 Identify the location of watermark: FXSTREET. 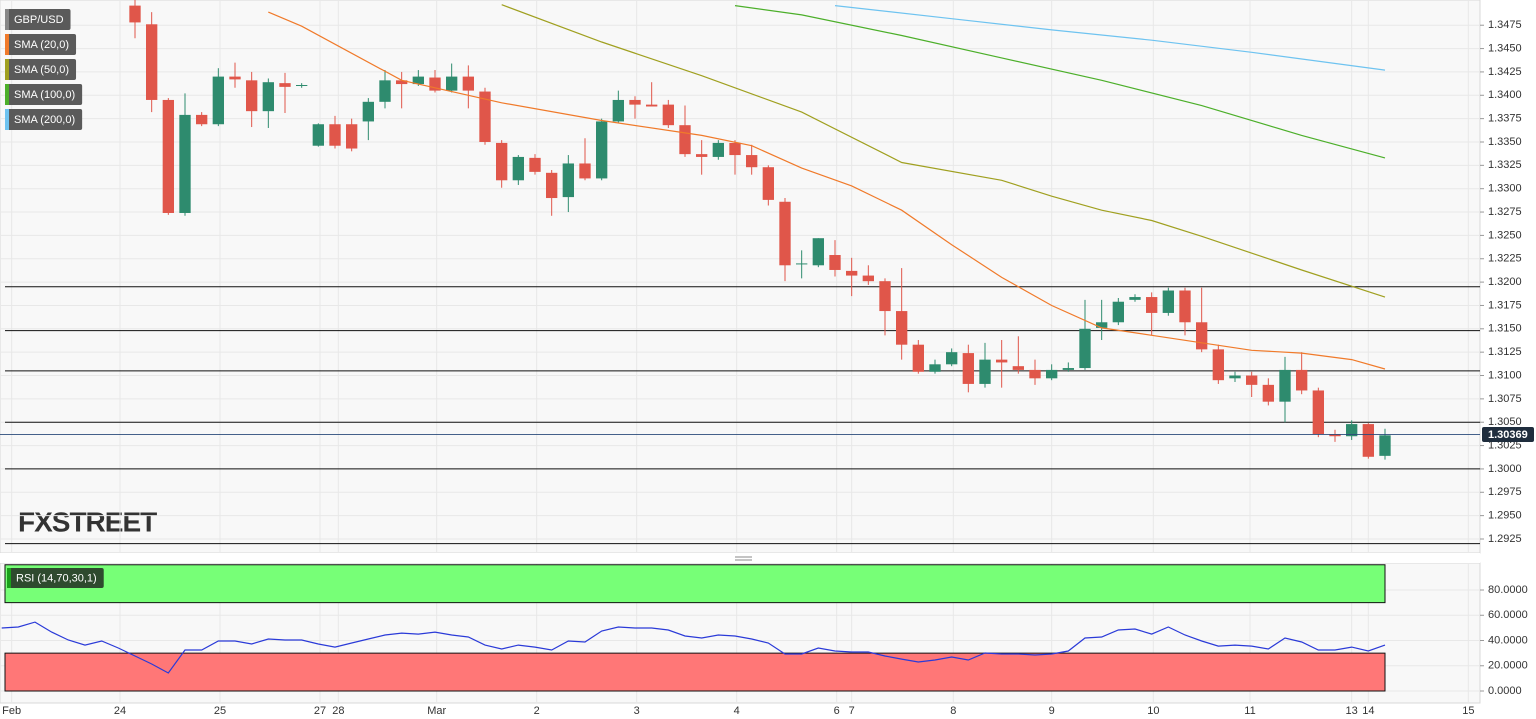
(87, 521).